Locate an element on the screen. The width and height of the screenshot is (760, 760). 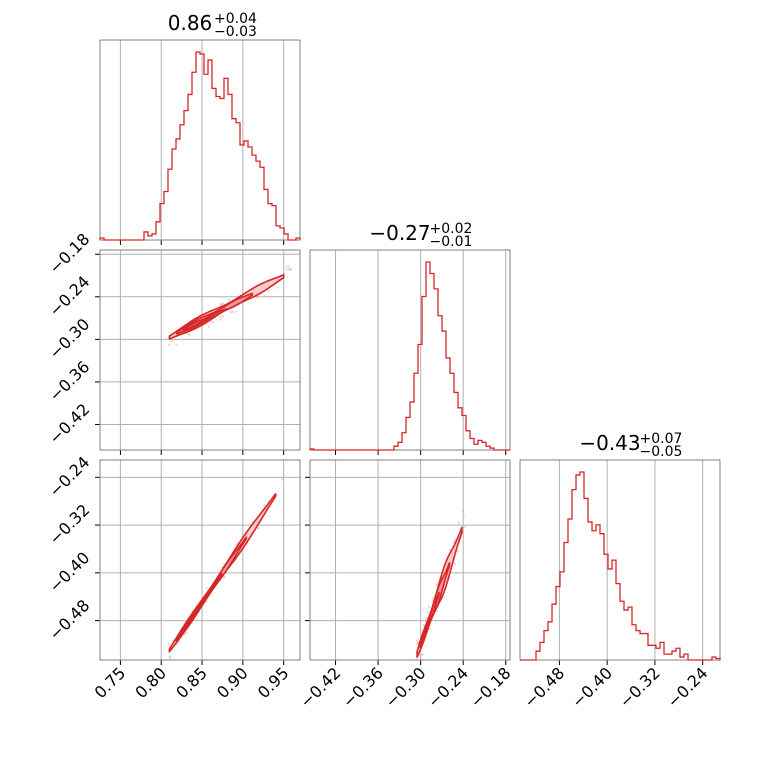
y-tick-label-2-3: −0.24 is located at coordinates (69, 477).